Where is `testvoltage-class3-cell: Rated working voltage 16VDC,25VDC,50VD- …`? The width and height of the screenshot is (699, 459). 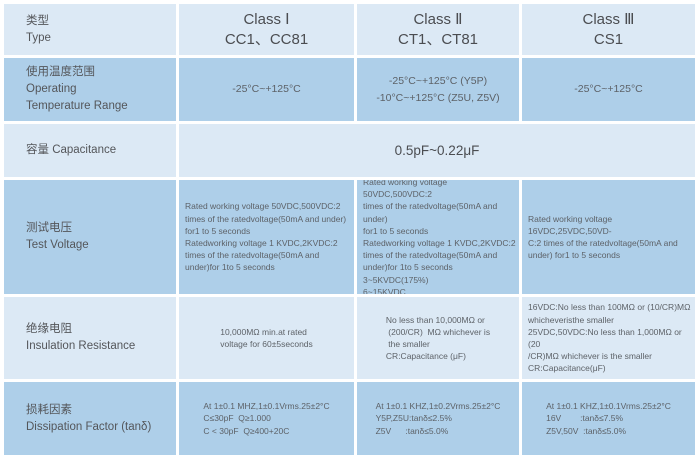
testvoltage-class3-cell: Rated working voltage 16VDC,25VDC,50VD- … is located at coordinates (608, 237).